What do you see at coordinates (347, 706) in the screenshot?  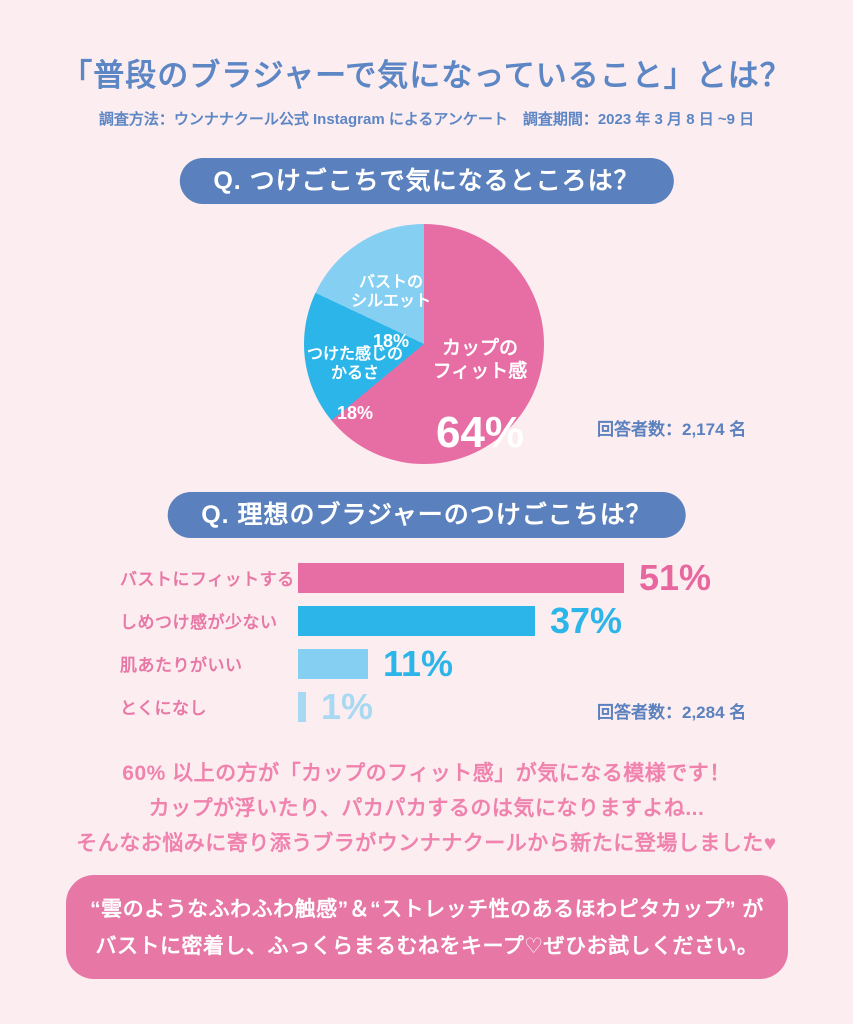 I see `bar-value-label: 1%` at bounding box center [347, 706].